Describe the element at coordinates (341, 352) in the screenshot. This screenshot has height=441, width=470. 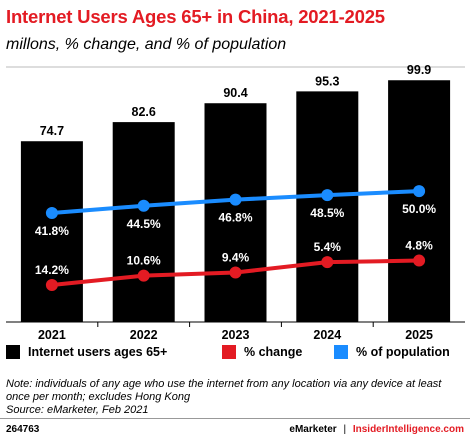
I see `legend-swatch-population` at that location.